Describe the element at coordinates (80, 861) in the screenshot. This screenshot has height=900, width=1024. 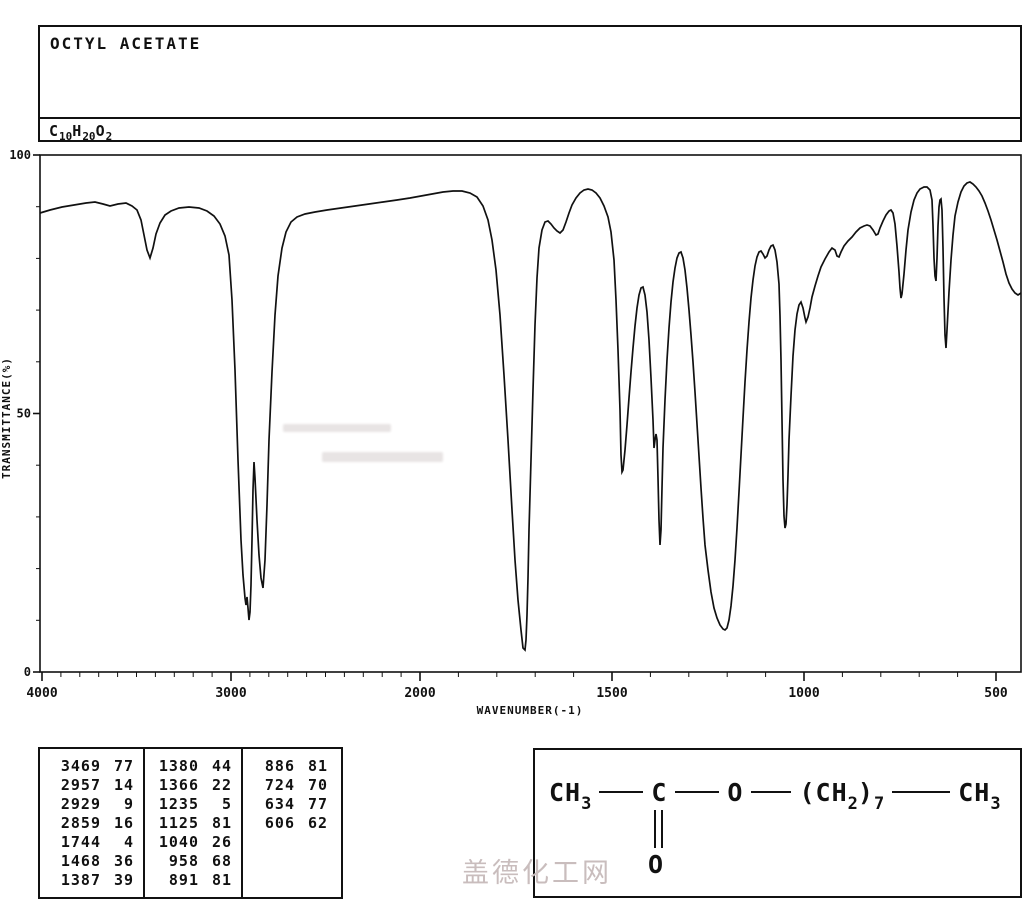
I see `peak-wavenumber: 1468` at that location.